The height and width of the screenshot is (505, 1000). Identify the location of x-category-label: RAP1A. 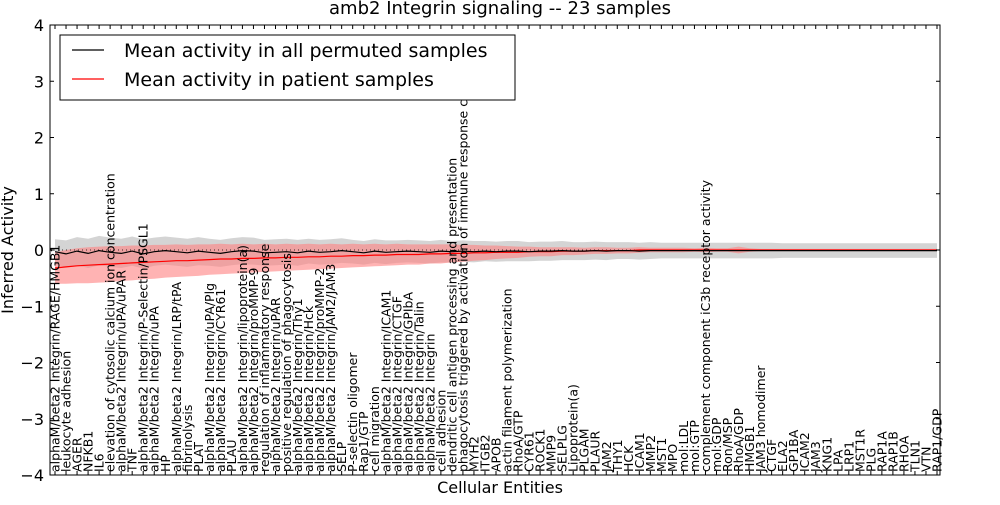
(881, 451).